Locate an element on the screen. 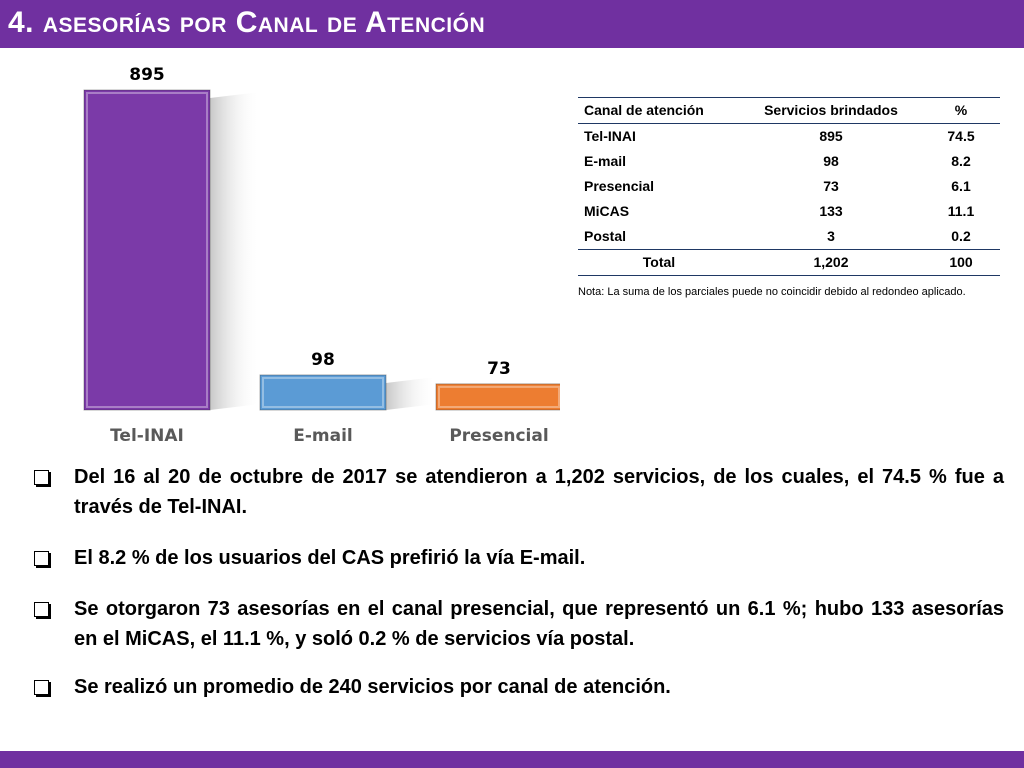  table-cell: 895 is located at coordinates (831, 136).